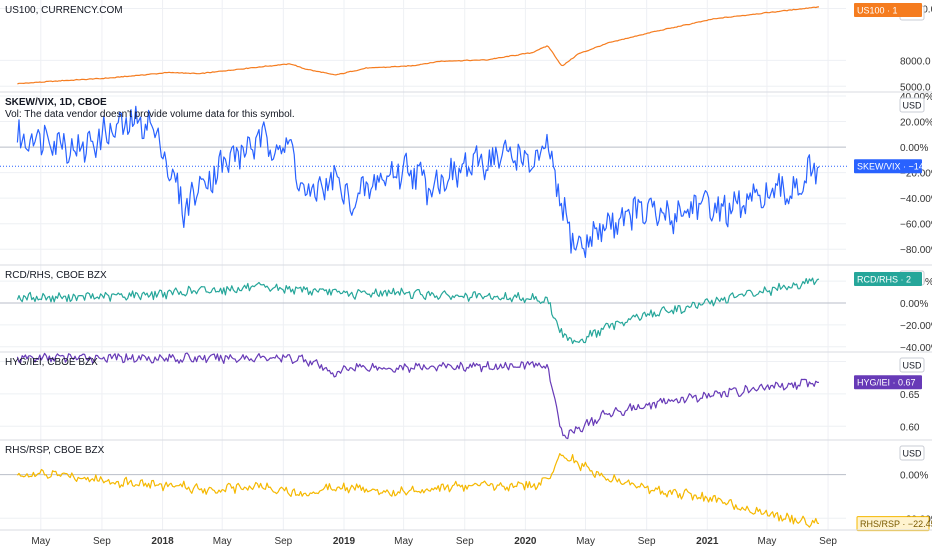 The image size is (932, 550). What do you see at coordinates (910, 427) in the screenshot?
I see `y-tick-label: 0.60` at bounding box center [910, 427].